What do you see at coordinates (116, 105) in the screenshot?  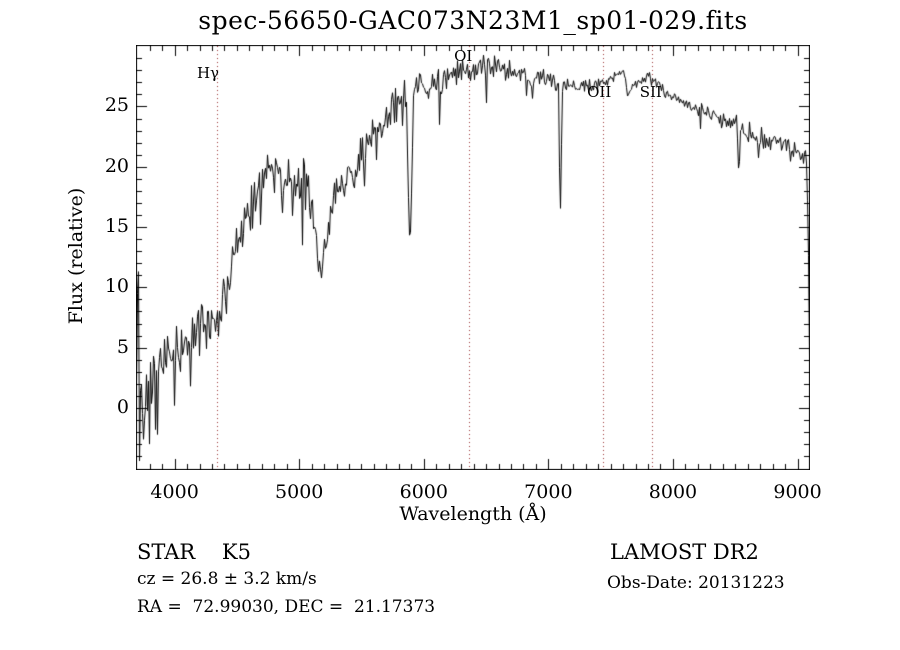 I see `y-tick-label: 25` at bounding box center [116, 105].